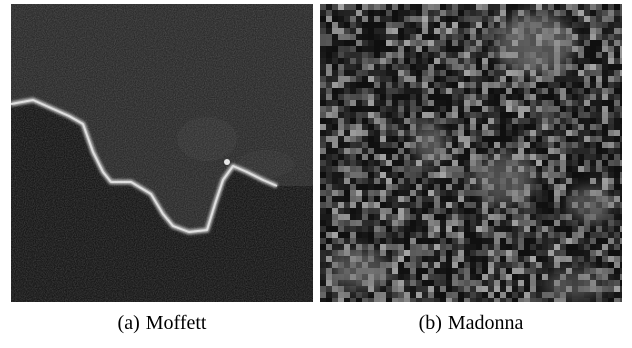 The height and width of the screenshot is (348, 632). I want to click on caption-madonna-name: Madonna, so click(485, 323).